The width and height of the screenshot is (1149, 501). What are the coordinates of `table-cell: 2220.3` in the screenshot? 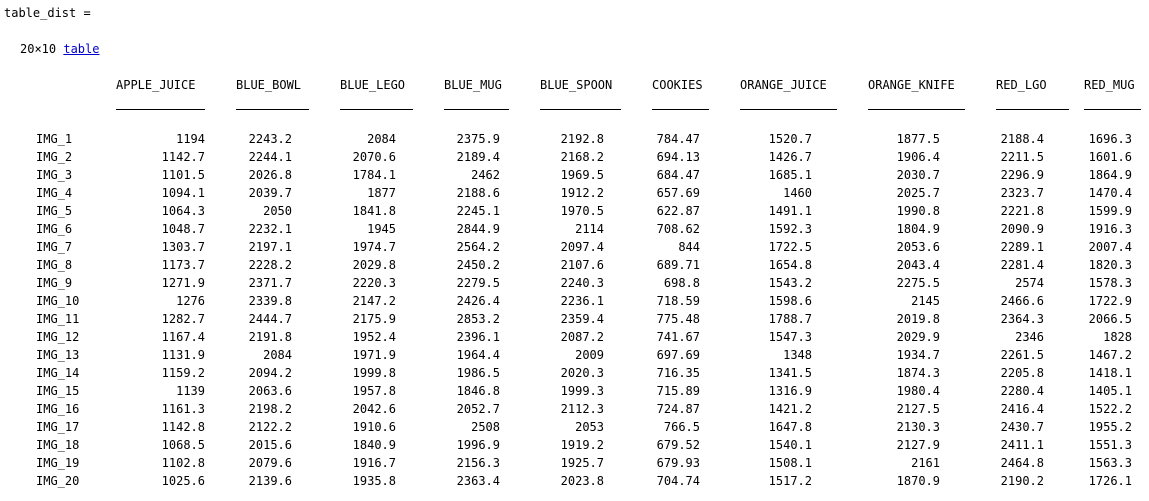 It's located at (374, 283).